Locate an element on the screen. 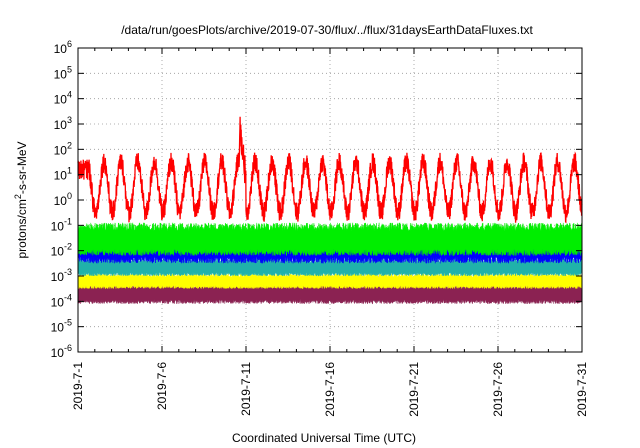 This screenshot has width=640, height=448. y-axis-label-base: protons/cm is located at coordinates (22, 228).